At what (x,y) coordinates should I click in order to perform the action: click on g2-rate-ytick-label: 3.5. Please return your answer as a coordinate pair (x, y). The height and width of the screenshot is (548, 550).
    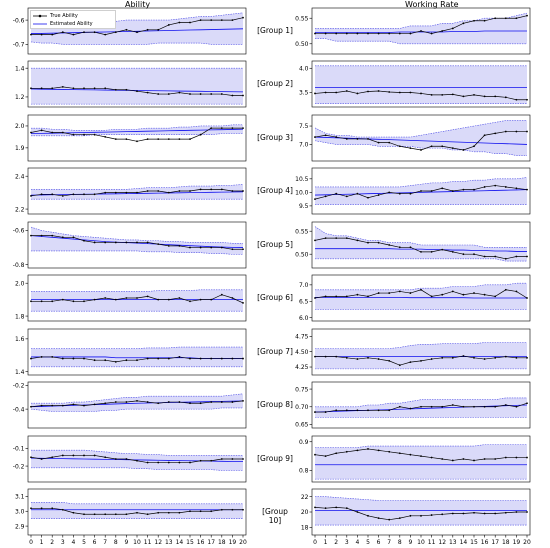
    Looking at the image, I should click on (304, 93).